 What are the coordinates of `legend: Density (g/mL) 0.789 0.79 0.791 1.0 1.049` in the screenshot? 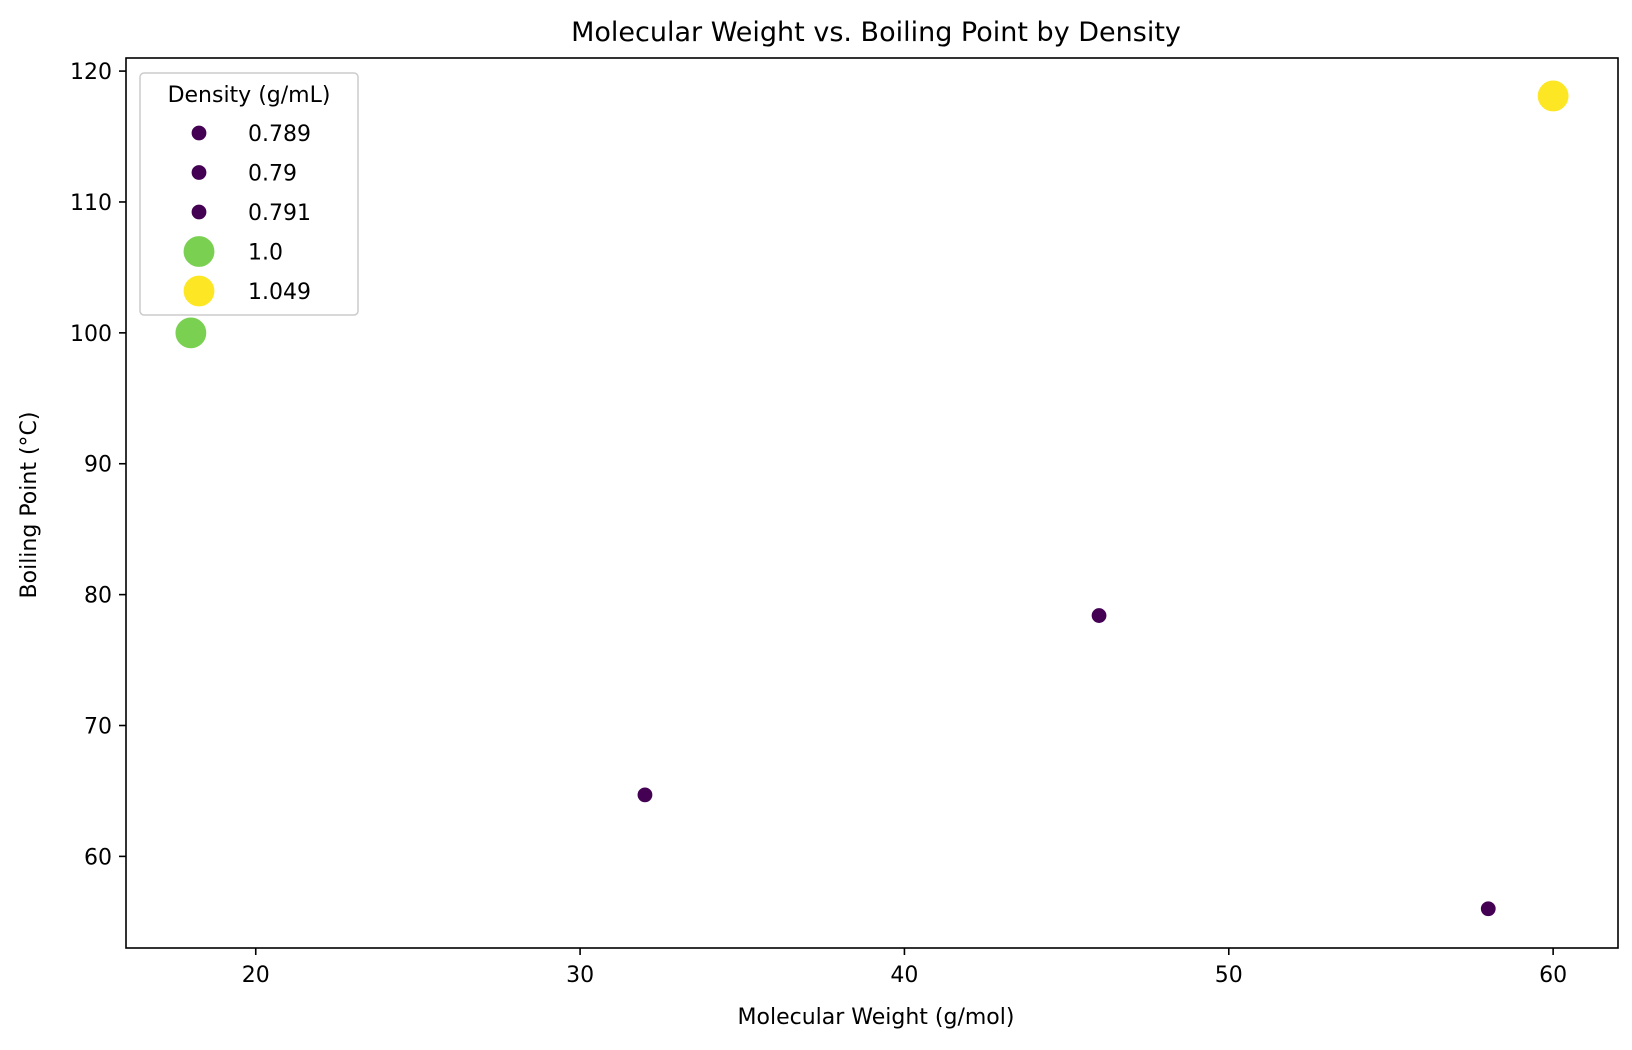 It's located at (249, 194).